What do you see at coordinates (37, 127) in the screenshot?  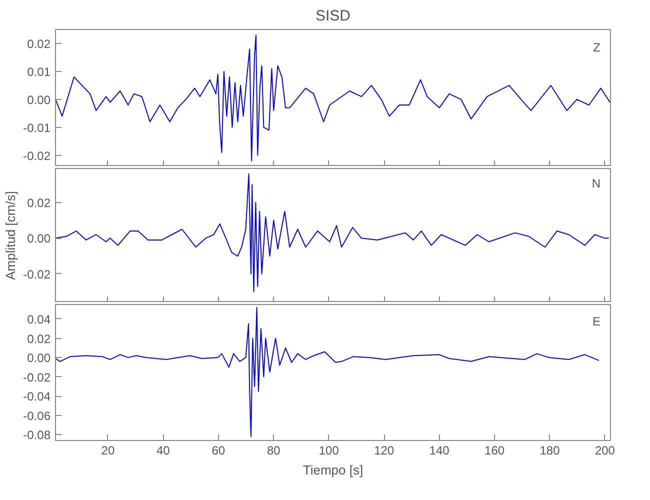 I see `y-tick-label: -0.01` at bounding box center [37, 127].